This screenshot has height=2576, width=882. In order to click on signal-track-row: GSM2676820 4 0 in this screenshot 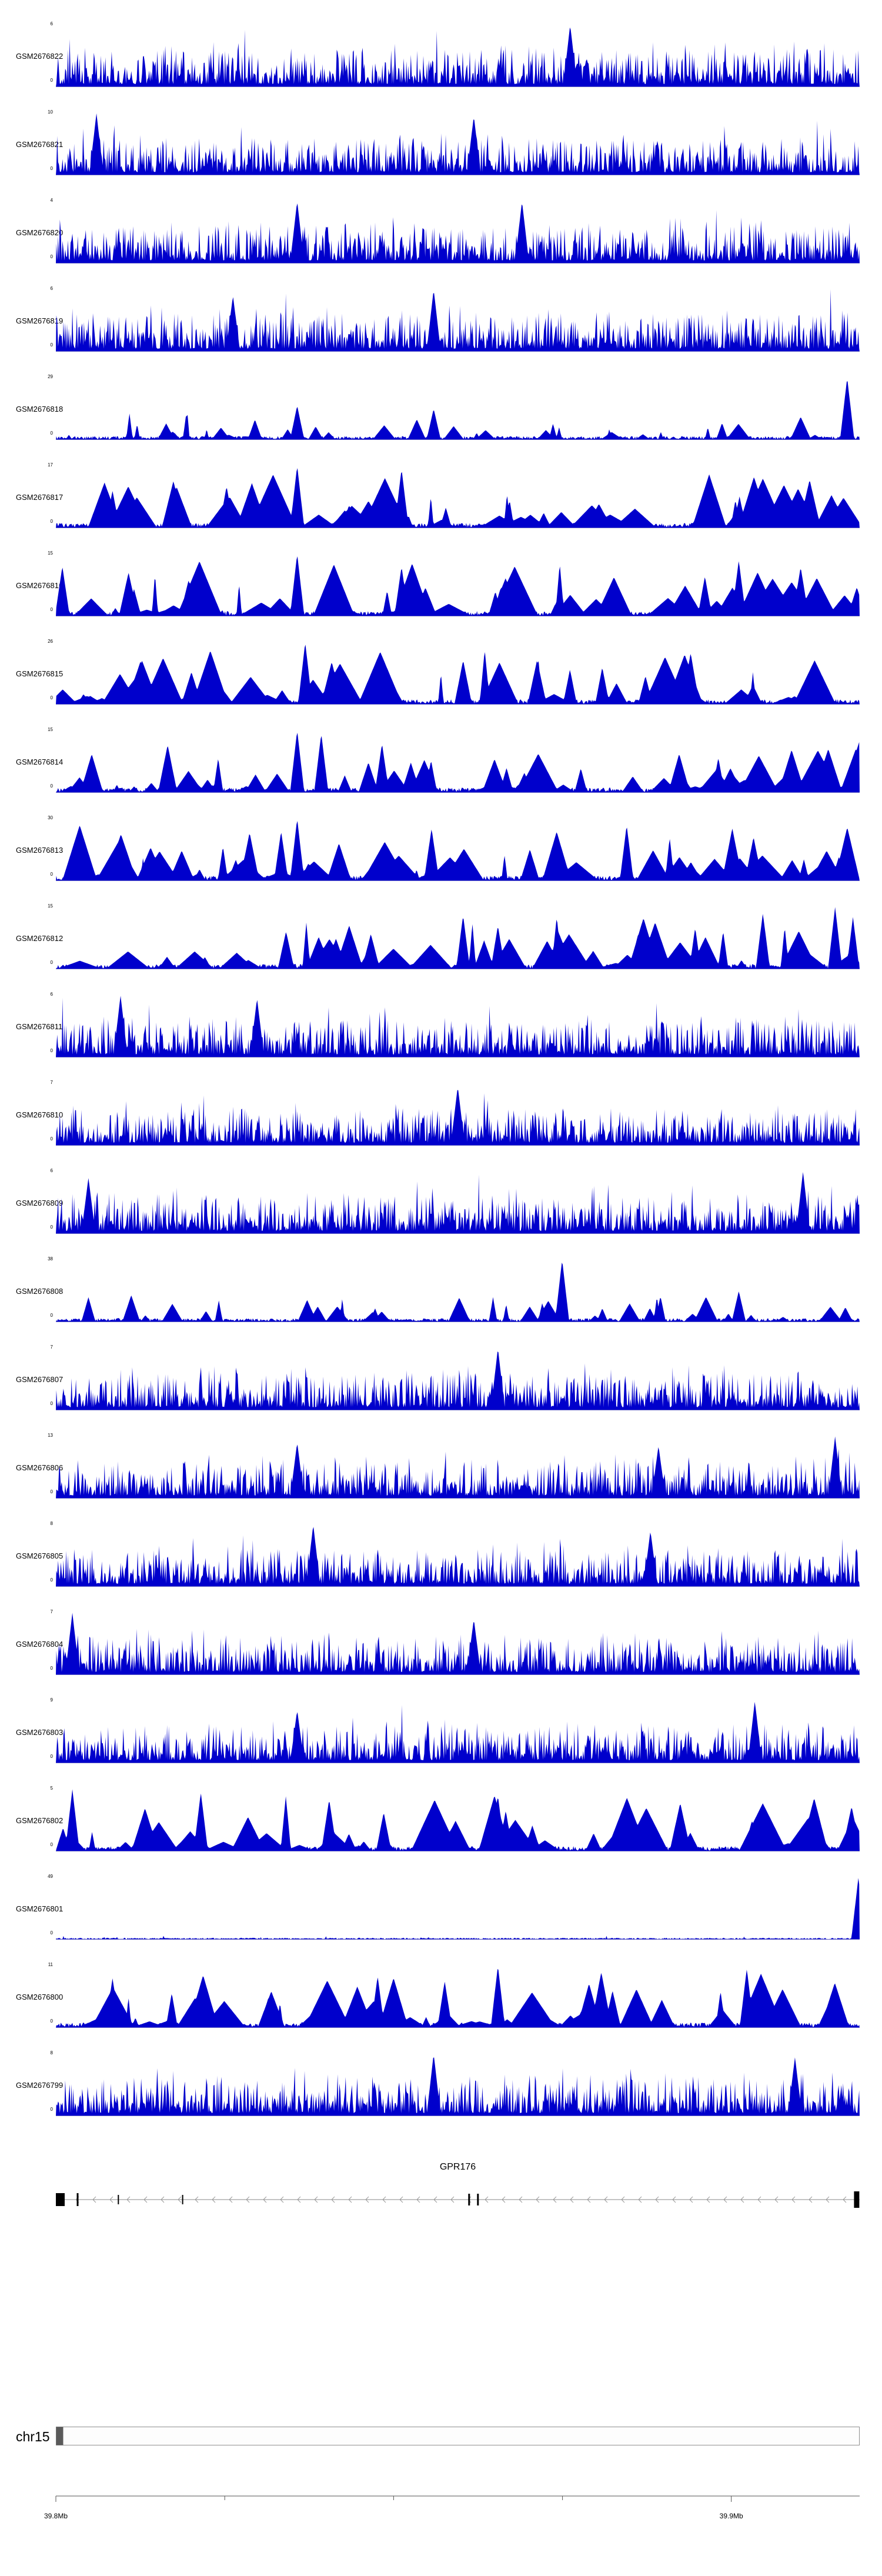, I will do `click(441, 237)`.